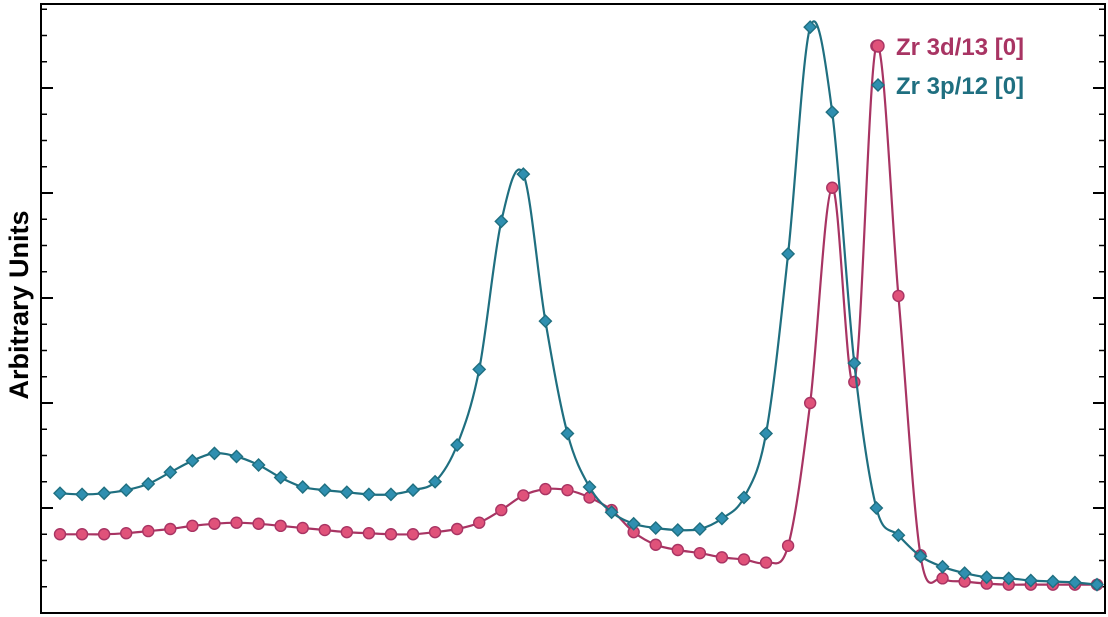 The image size is (1108, 617). What do you see at coordinates (960, 47) in the screenshot?
I see `legend-label: Zr 3d/13 [0]` at bounding box center [960, 47].